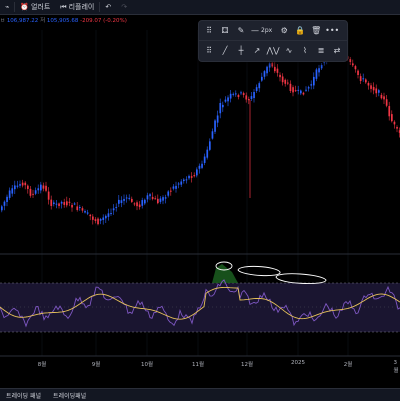  Describe the element at coordinates (337, 51) in the screenshot. I see `channel-tool: ⇄` at that location.